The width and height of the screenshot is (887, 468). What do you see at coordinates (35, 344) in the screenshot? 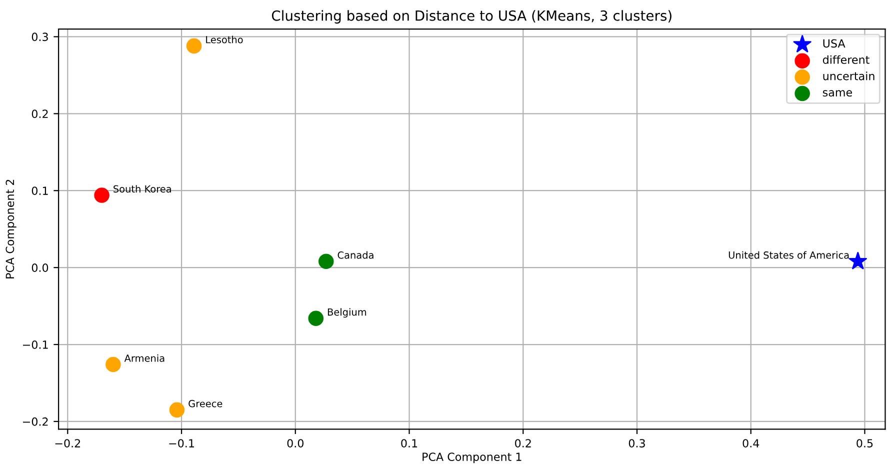
I see `y-tick-label: −0.1` at bounding box center [35, 344].